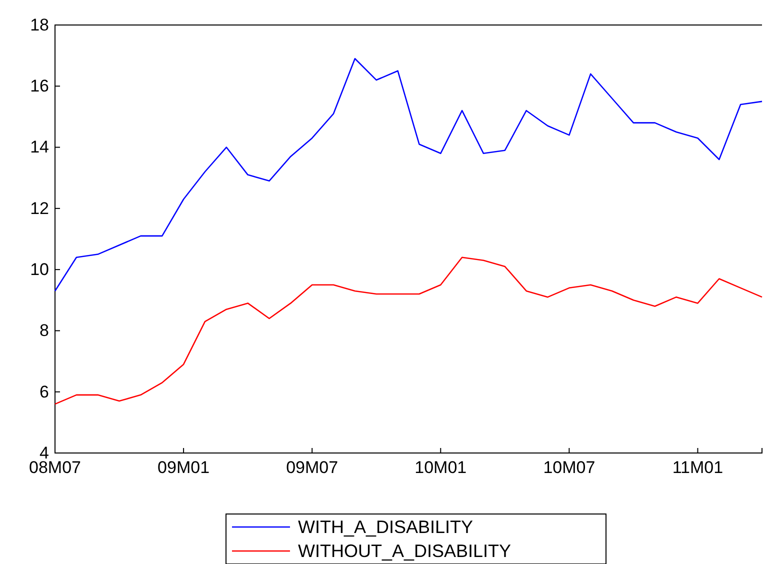 This screenshot has width=766, height=564. Describe the element at coordinates (39, 208) in the screenshot. I see `y-tick-label: 12` at that location.